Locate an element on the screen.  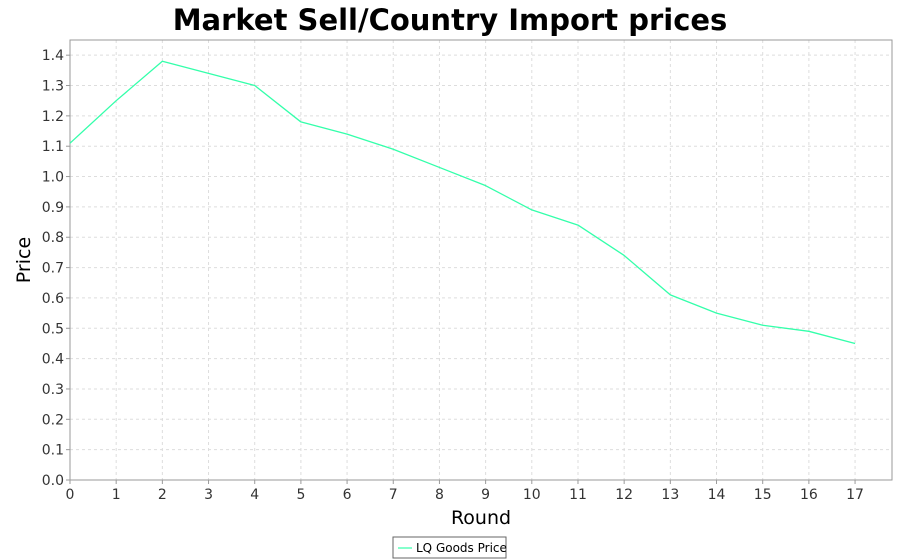
y-tick-label: 0.8 is located at coordinates (53, 238).